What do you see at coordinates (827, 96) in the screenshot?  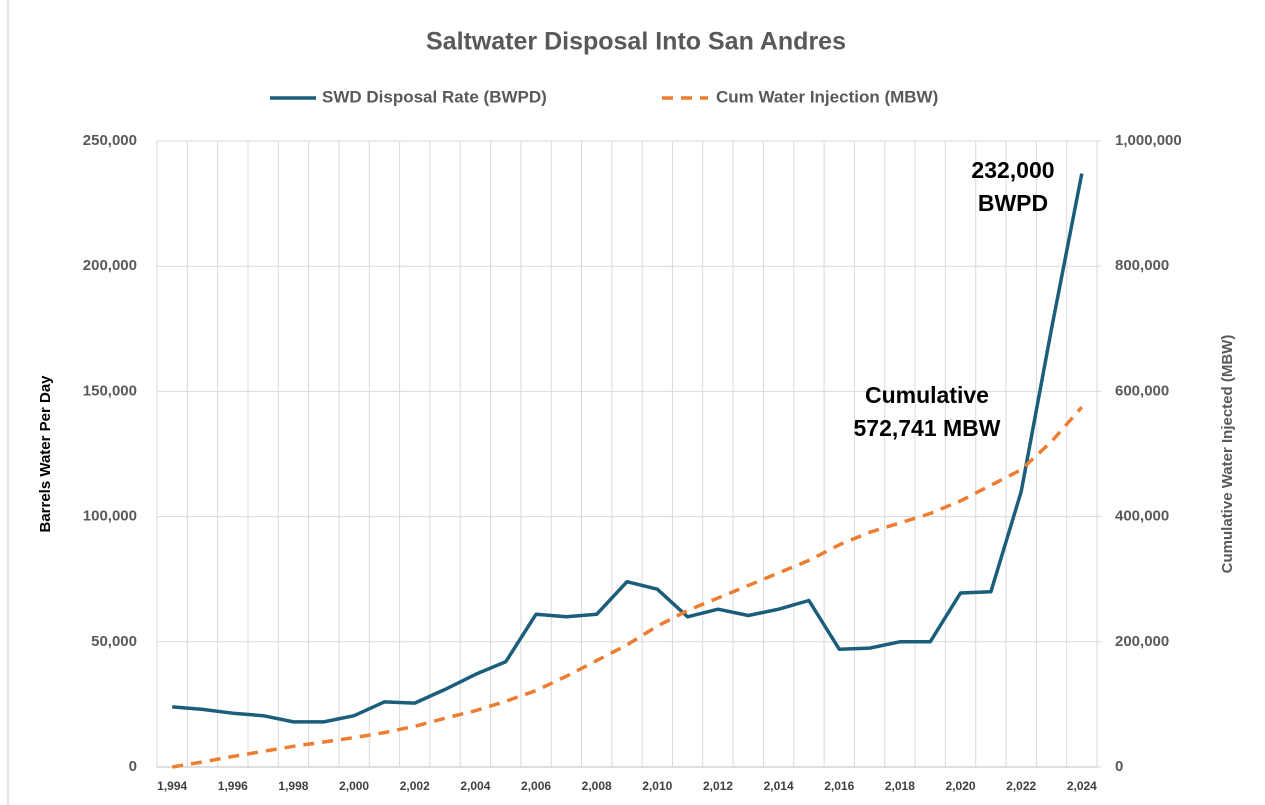 I see `legend-label: Cum Water Injection (MBW)` at bounding box center [827, 96].